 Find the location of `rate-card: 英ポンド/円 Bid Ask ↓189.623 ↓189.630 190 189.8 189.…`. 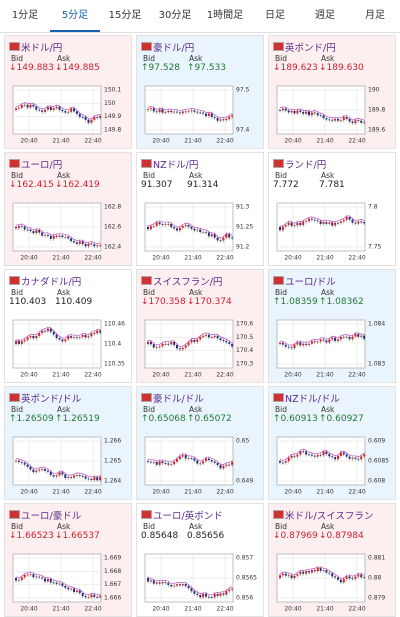

rate-card: 英ポンド/円 Bid Ask ↓189.623 ↓189.630 190 189.8 189.… is located at coordinates (332, 92).